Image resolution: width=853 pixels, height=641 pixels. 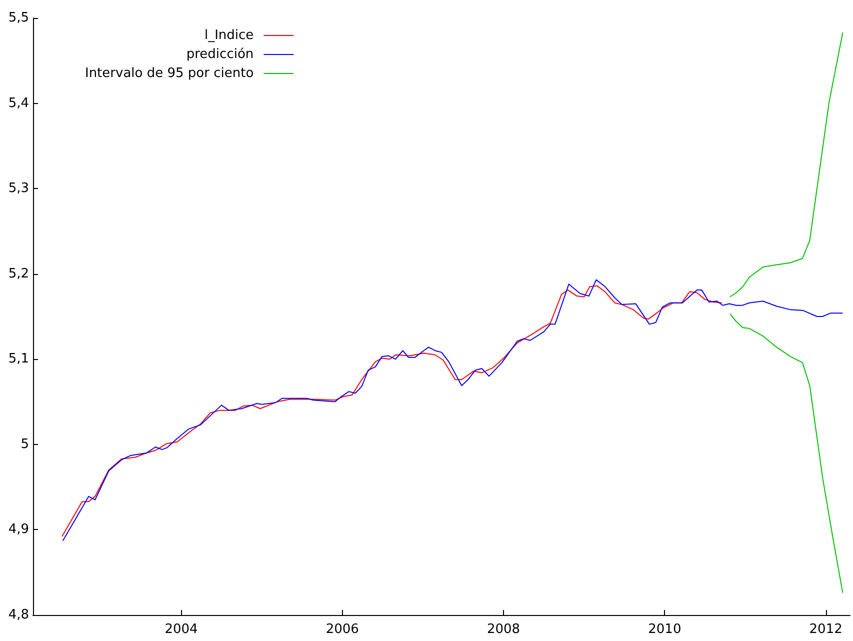 I want to click on y-tick-label: 5,3, so click(x=18, y=188).